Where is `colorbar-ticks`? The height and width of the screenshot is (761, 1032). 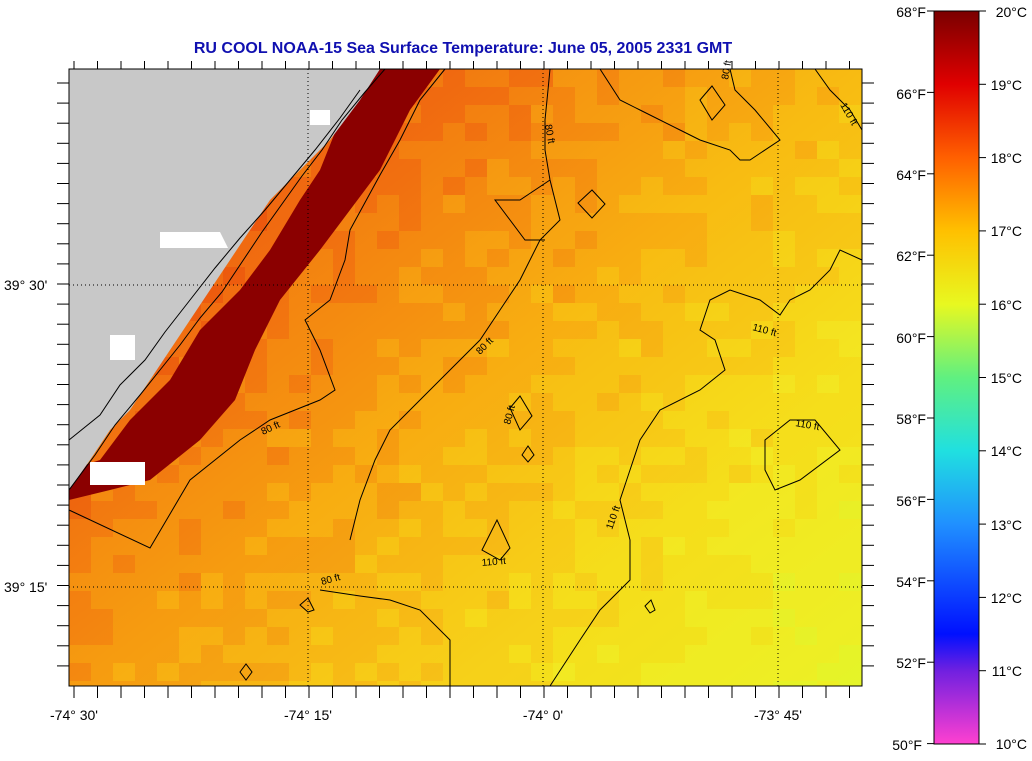
colorbar-ticks is located at coordinates (956, 377).